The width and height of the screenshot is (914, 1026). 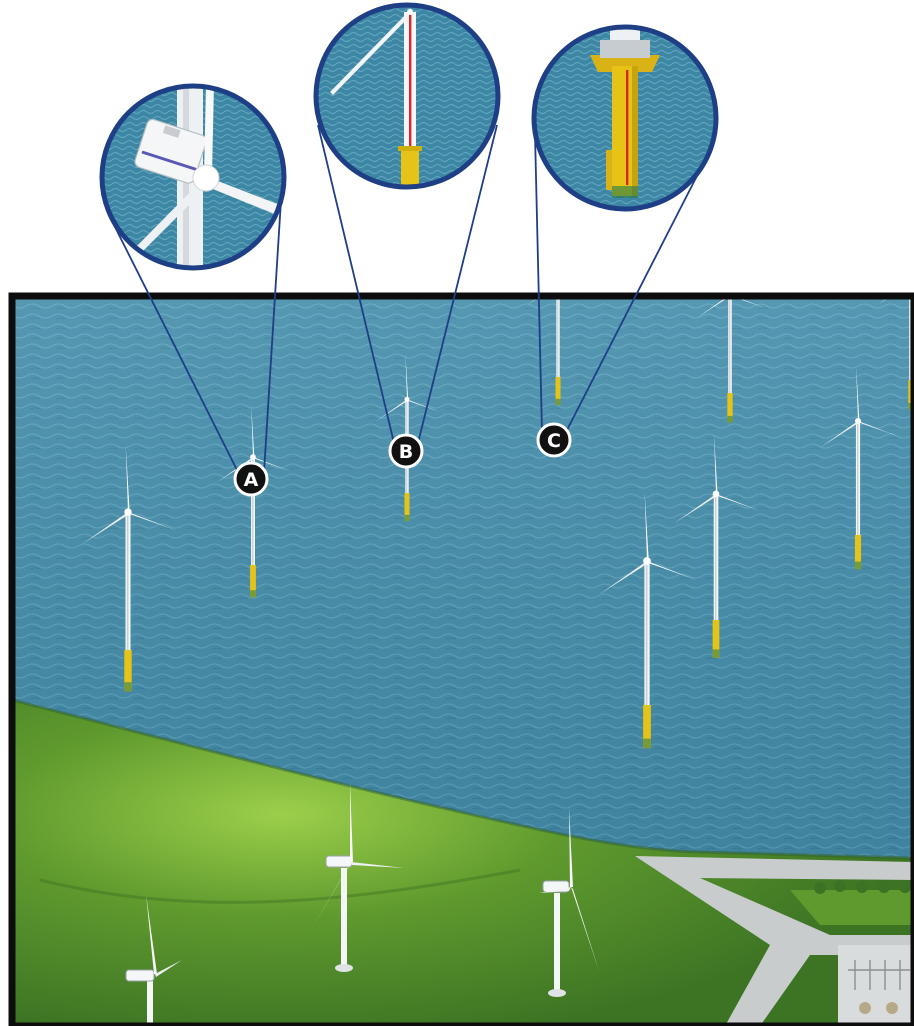 What do you see at coordinates (625, 118) in the screenshot?
I see `magnifier-callout-c` at bounding box center [625, 118].